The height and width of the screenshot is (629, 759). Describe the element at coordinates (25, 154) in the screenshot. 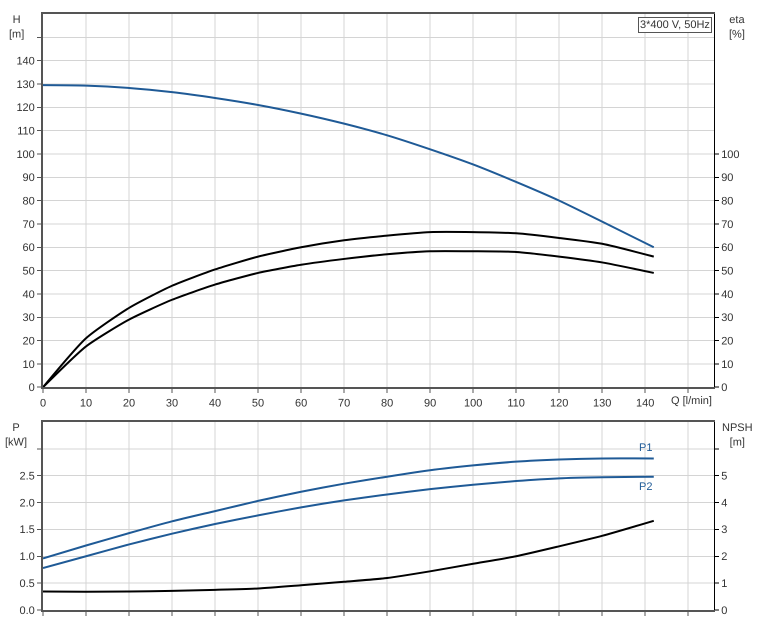

I see `y-tick-label: 100` at that location.